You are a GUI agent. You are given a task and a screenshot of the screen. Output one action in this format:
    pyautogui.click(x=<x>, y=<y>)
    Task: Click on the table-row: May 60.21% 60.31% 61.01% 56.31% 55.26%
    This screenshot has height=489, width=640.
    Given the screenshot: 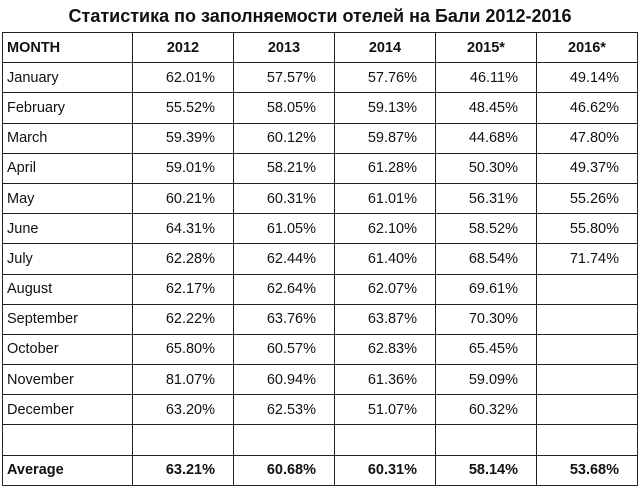 What is the action you would take?
    pyautogui.click(x=320, y=198)
    